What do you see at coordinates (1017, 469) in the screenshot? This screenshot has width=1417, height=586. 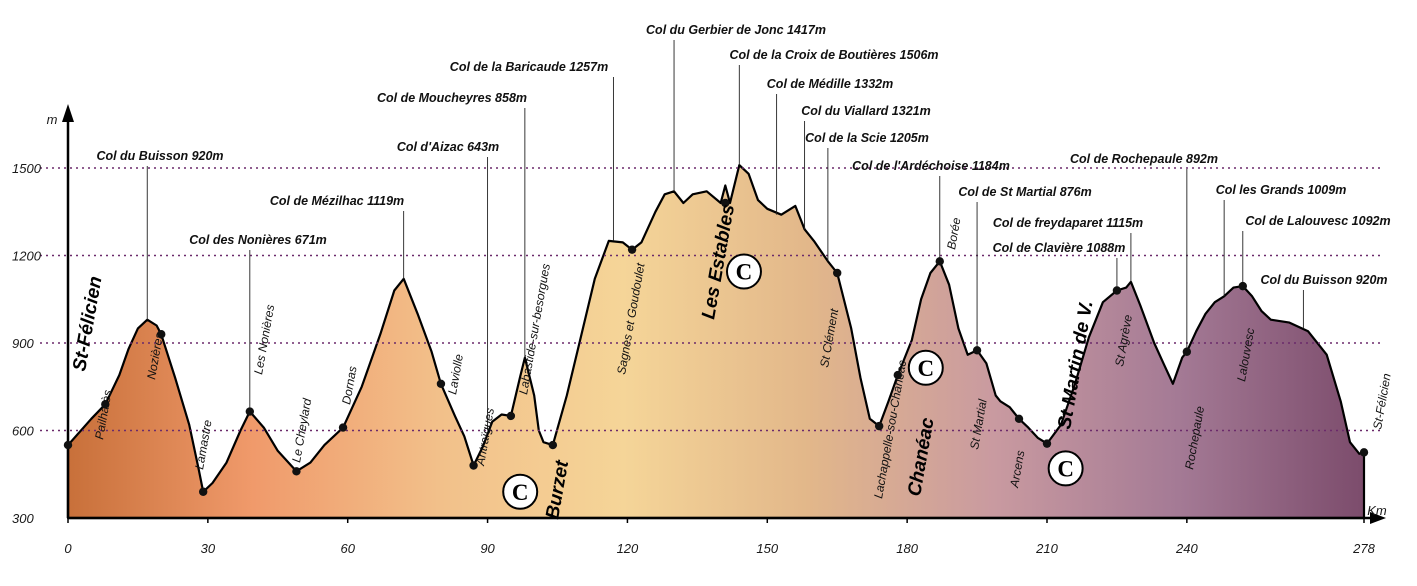 I see `town-label: Arcens` at bounding box center [1017, 469].